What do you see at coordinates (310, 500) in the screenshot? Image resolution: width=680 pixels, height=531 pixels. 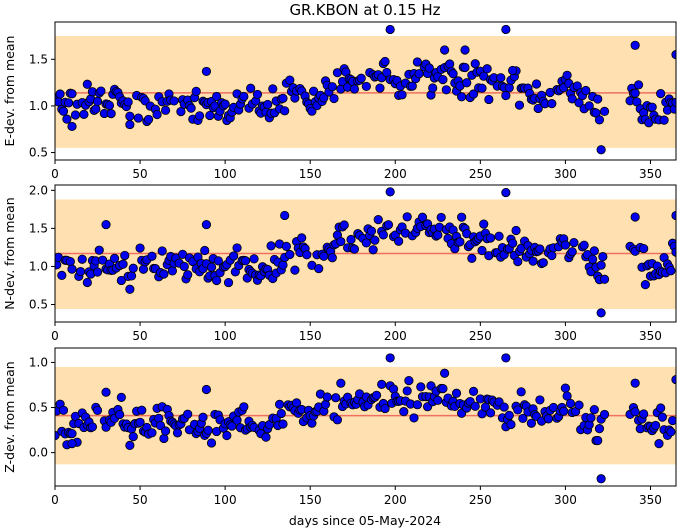 I see `x-tick-label: 150` at bounding box center [310, 500].